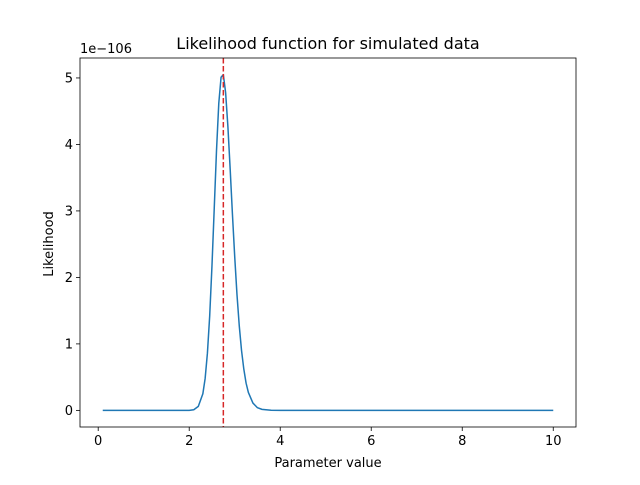 This screenshot has width=640, height=485. What do you see at coordinates (69, 411) in the screenshot?
I see `y-tick-label: 0` at bounding box center [69, 411].